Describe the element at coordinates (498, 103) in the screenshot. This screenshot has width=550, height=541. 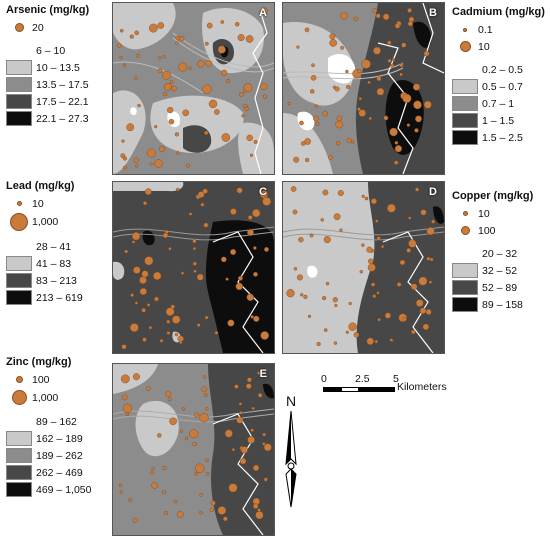
I see `legend-class-row: 0.7 – 1` at that location.